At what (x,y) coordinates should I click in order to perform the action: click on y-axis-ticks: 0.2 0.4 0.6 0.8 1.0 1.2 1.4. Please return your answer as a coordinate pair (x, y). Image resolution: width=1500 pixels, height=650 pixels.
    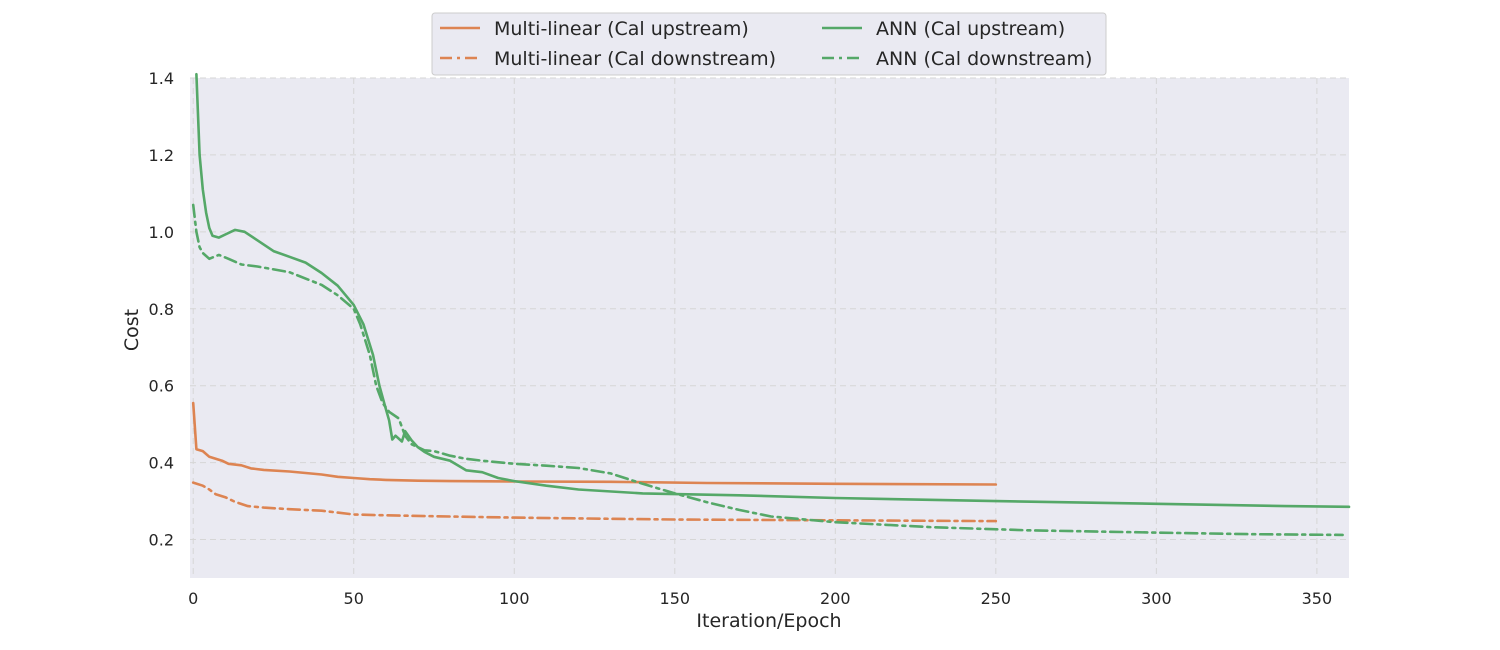
    Looking at the image, I should click on (161, 309).